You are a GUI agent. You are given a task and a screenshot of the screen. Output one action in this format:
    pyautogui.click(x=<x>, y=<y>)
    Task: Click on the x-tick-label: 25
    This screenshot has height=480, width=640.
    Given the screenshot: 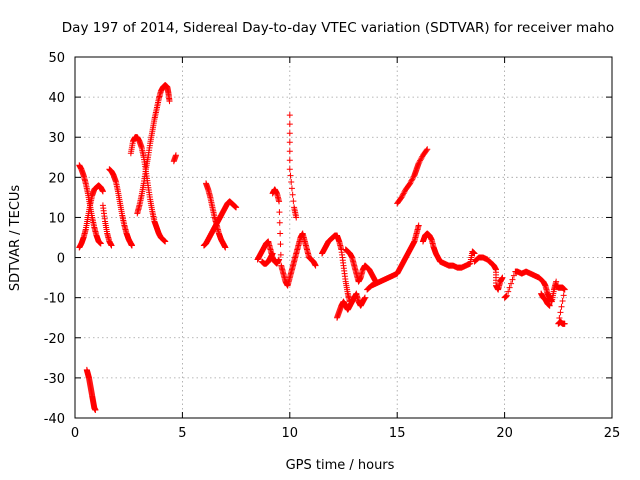 What is the action you would take?
    pyautogui.click(x=612, y=433)
    